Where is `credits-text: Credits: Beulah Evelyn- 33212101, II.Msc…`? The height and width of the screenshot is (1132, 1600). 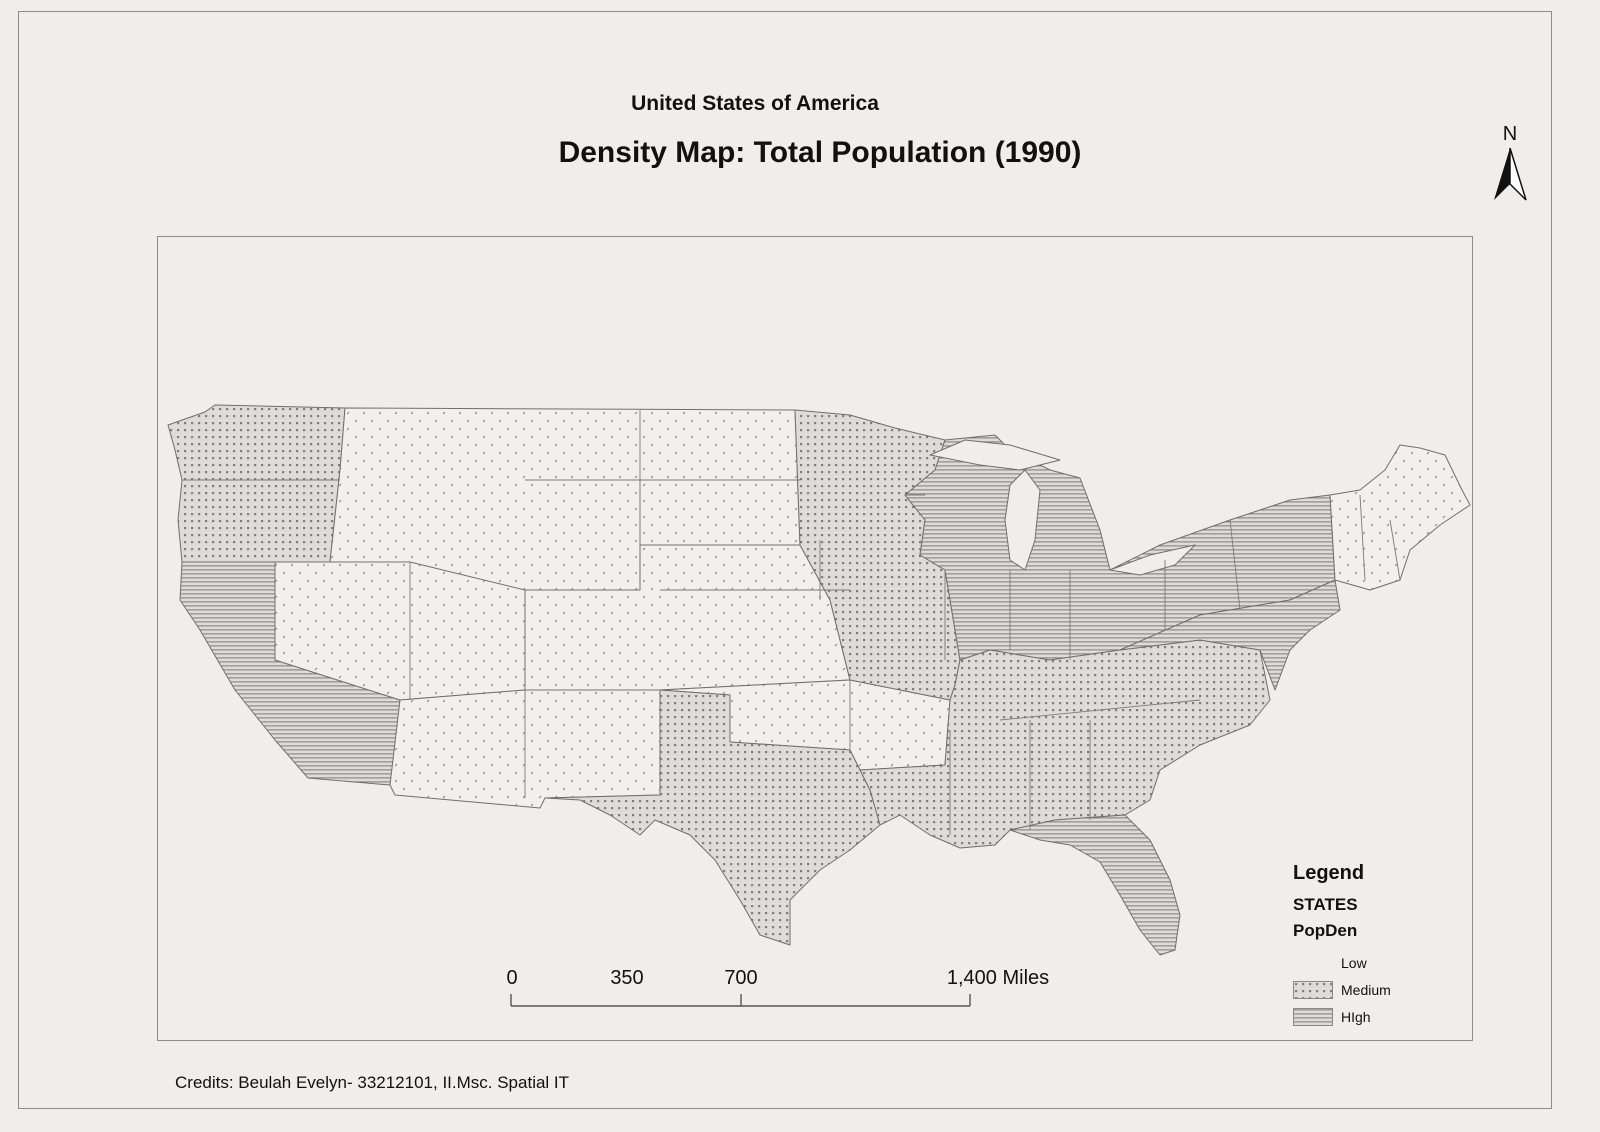
credits-text: Credits: Beulah Evelyn- 33212101, II.Msc… is located at coordinates (372, 1082).